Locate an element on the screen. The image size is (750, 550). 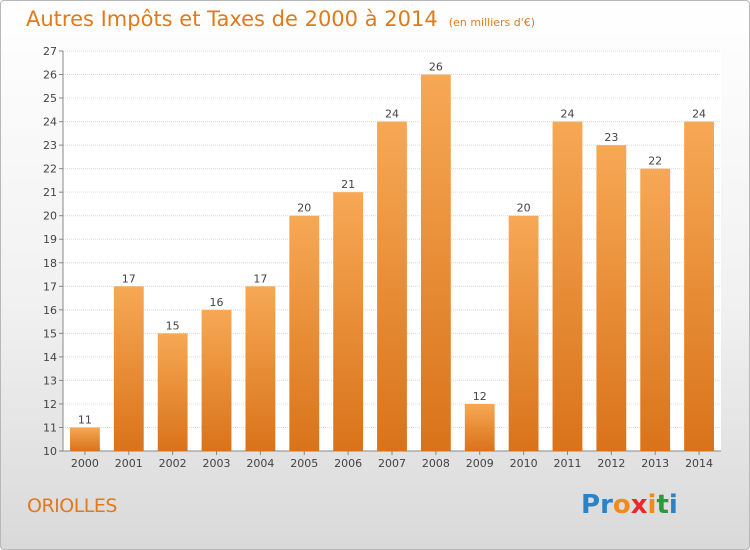
bar-2013 is located at coordinates (655, 309).